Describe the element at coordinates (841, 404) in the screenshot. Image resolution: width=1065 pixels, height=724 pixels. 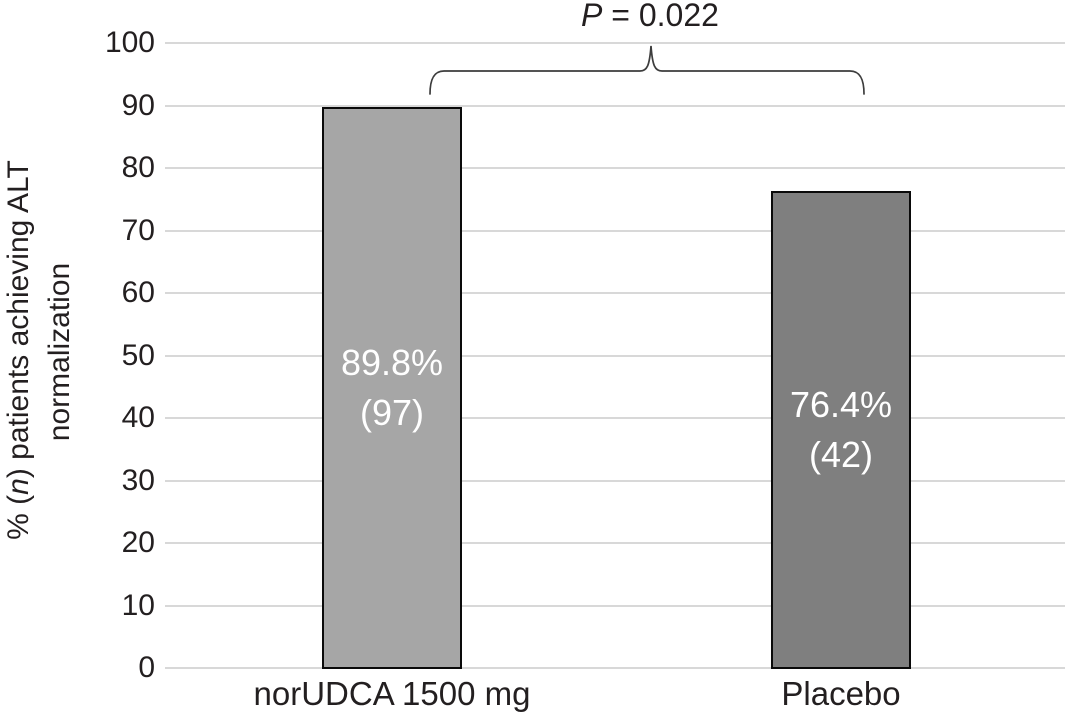
I see `bar-percent-label: 76.4%` at that location.